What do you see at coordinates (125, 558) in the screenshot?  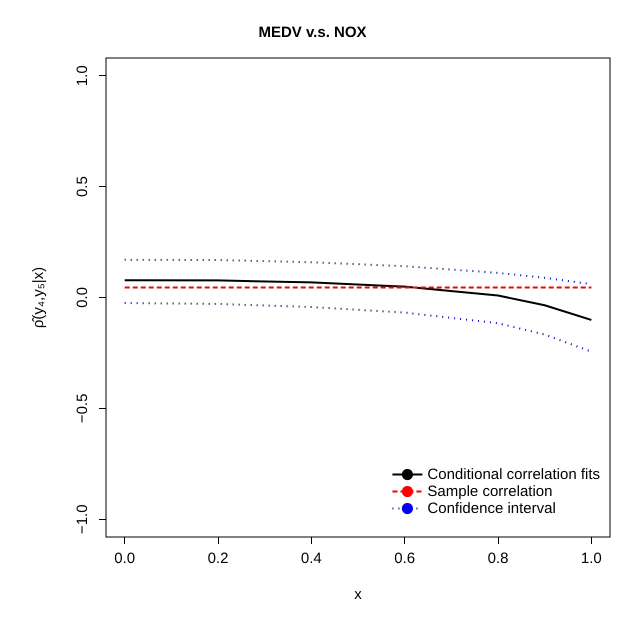 I see `x-tick-label: 0.0` at bounding box center [125, 558].